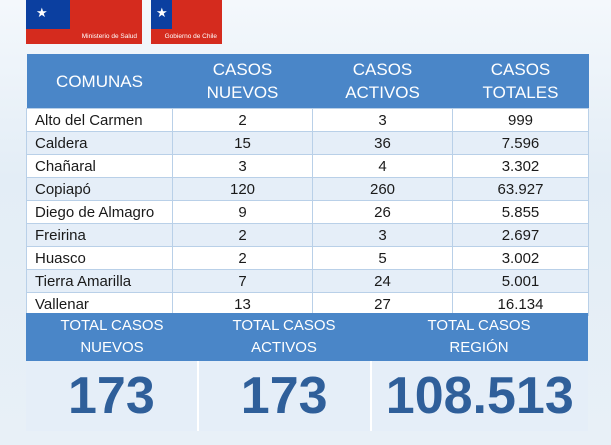  What do you see at coordinates (99, 81) in the screenshot?
I see `header-comunas: COMUNAS` at bounding box center [99, 81].